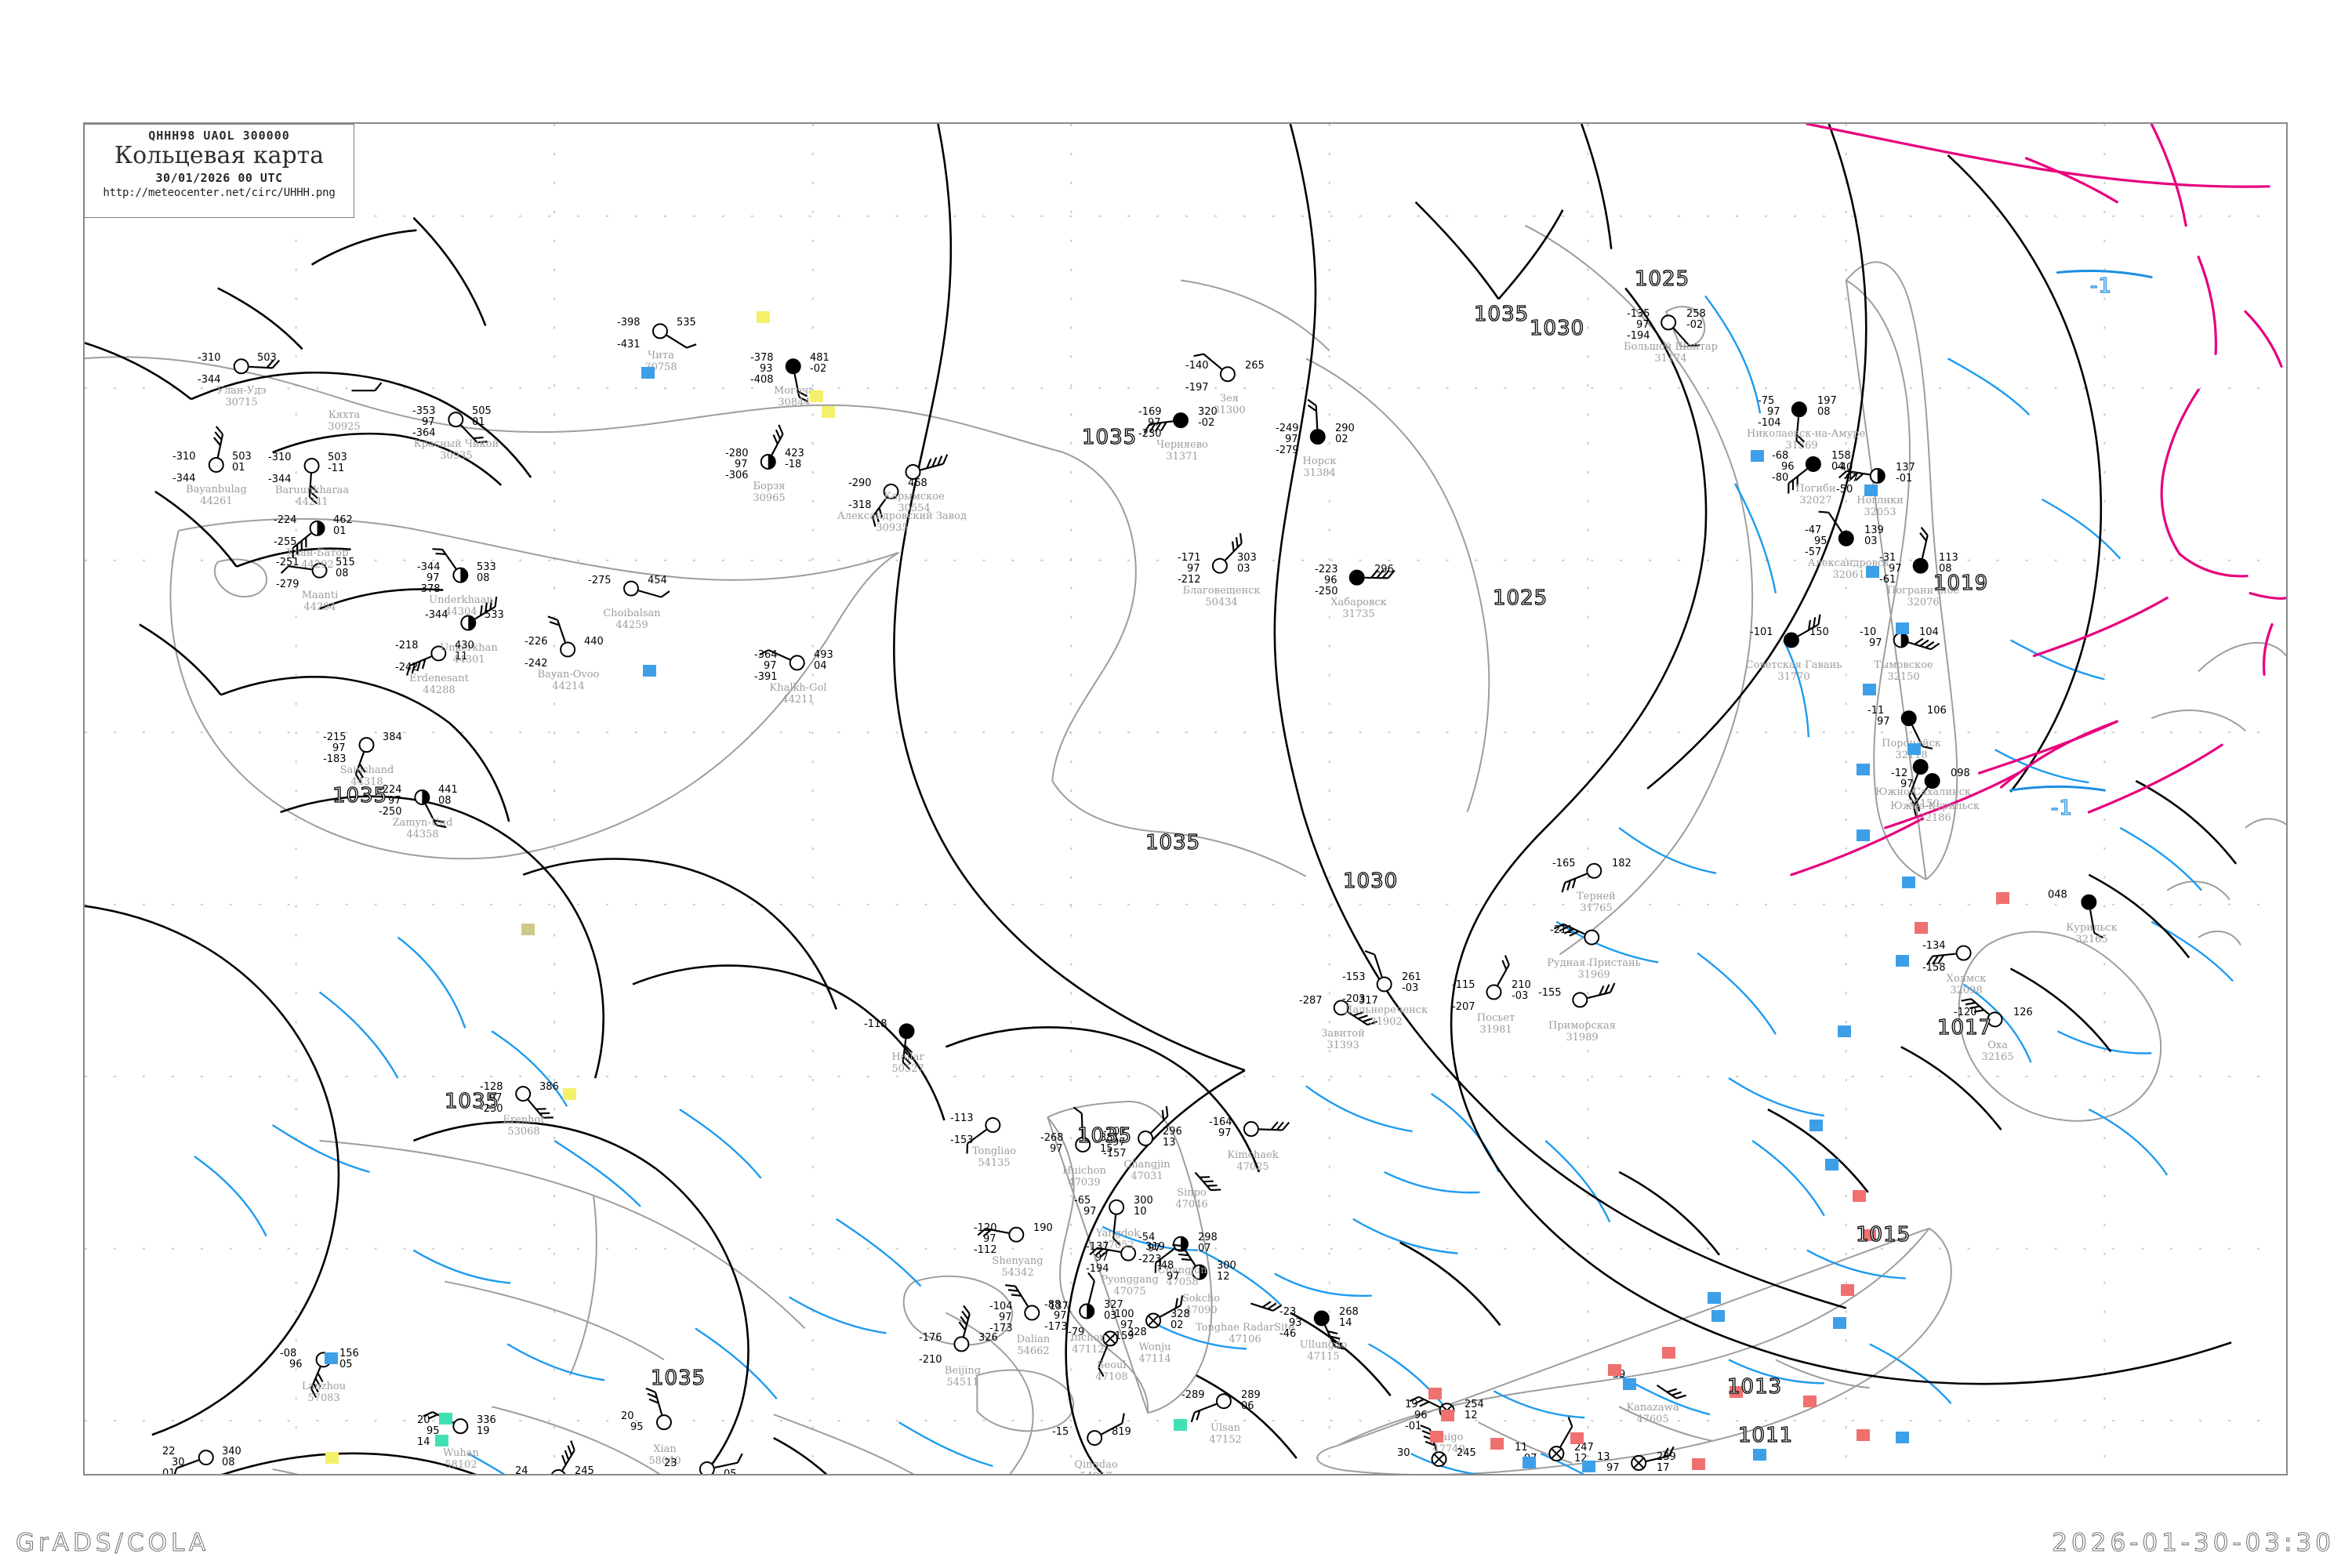 The height and width of the screenshot is (1568, 2352). I want to click on station-pressure: 505, so click(482, 411).